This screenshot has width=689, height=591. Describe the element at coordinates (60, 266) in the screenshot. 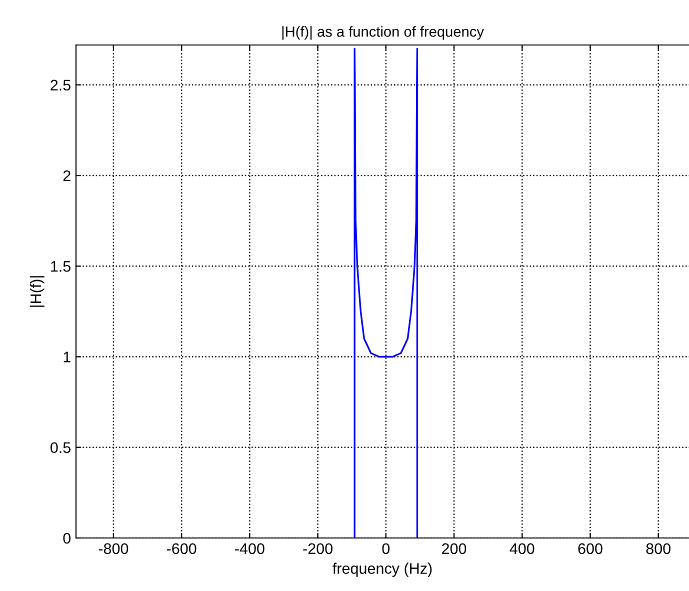

I see `y-tick-label: 1.5` at that location.